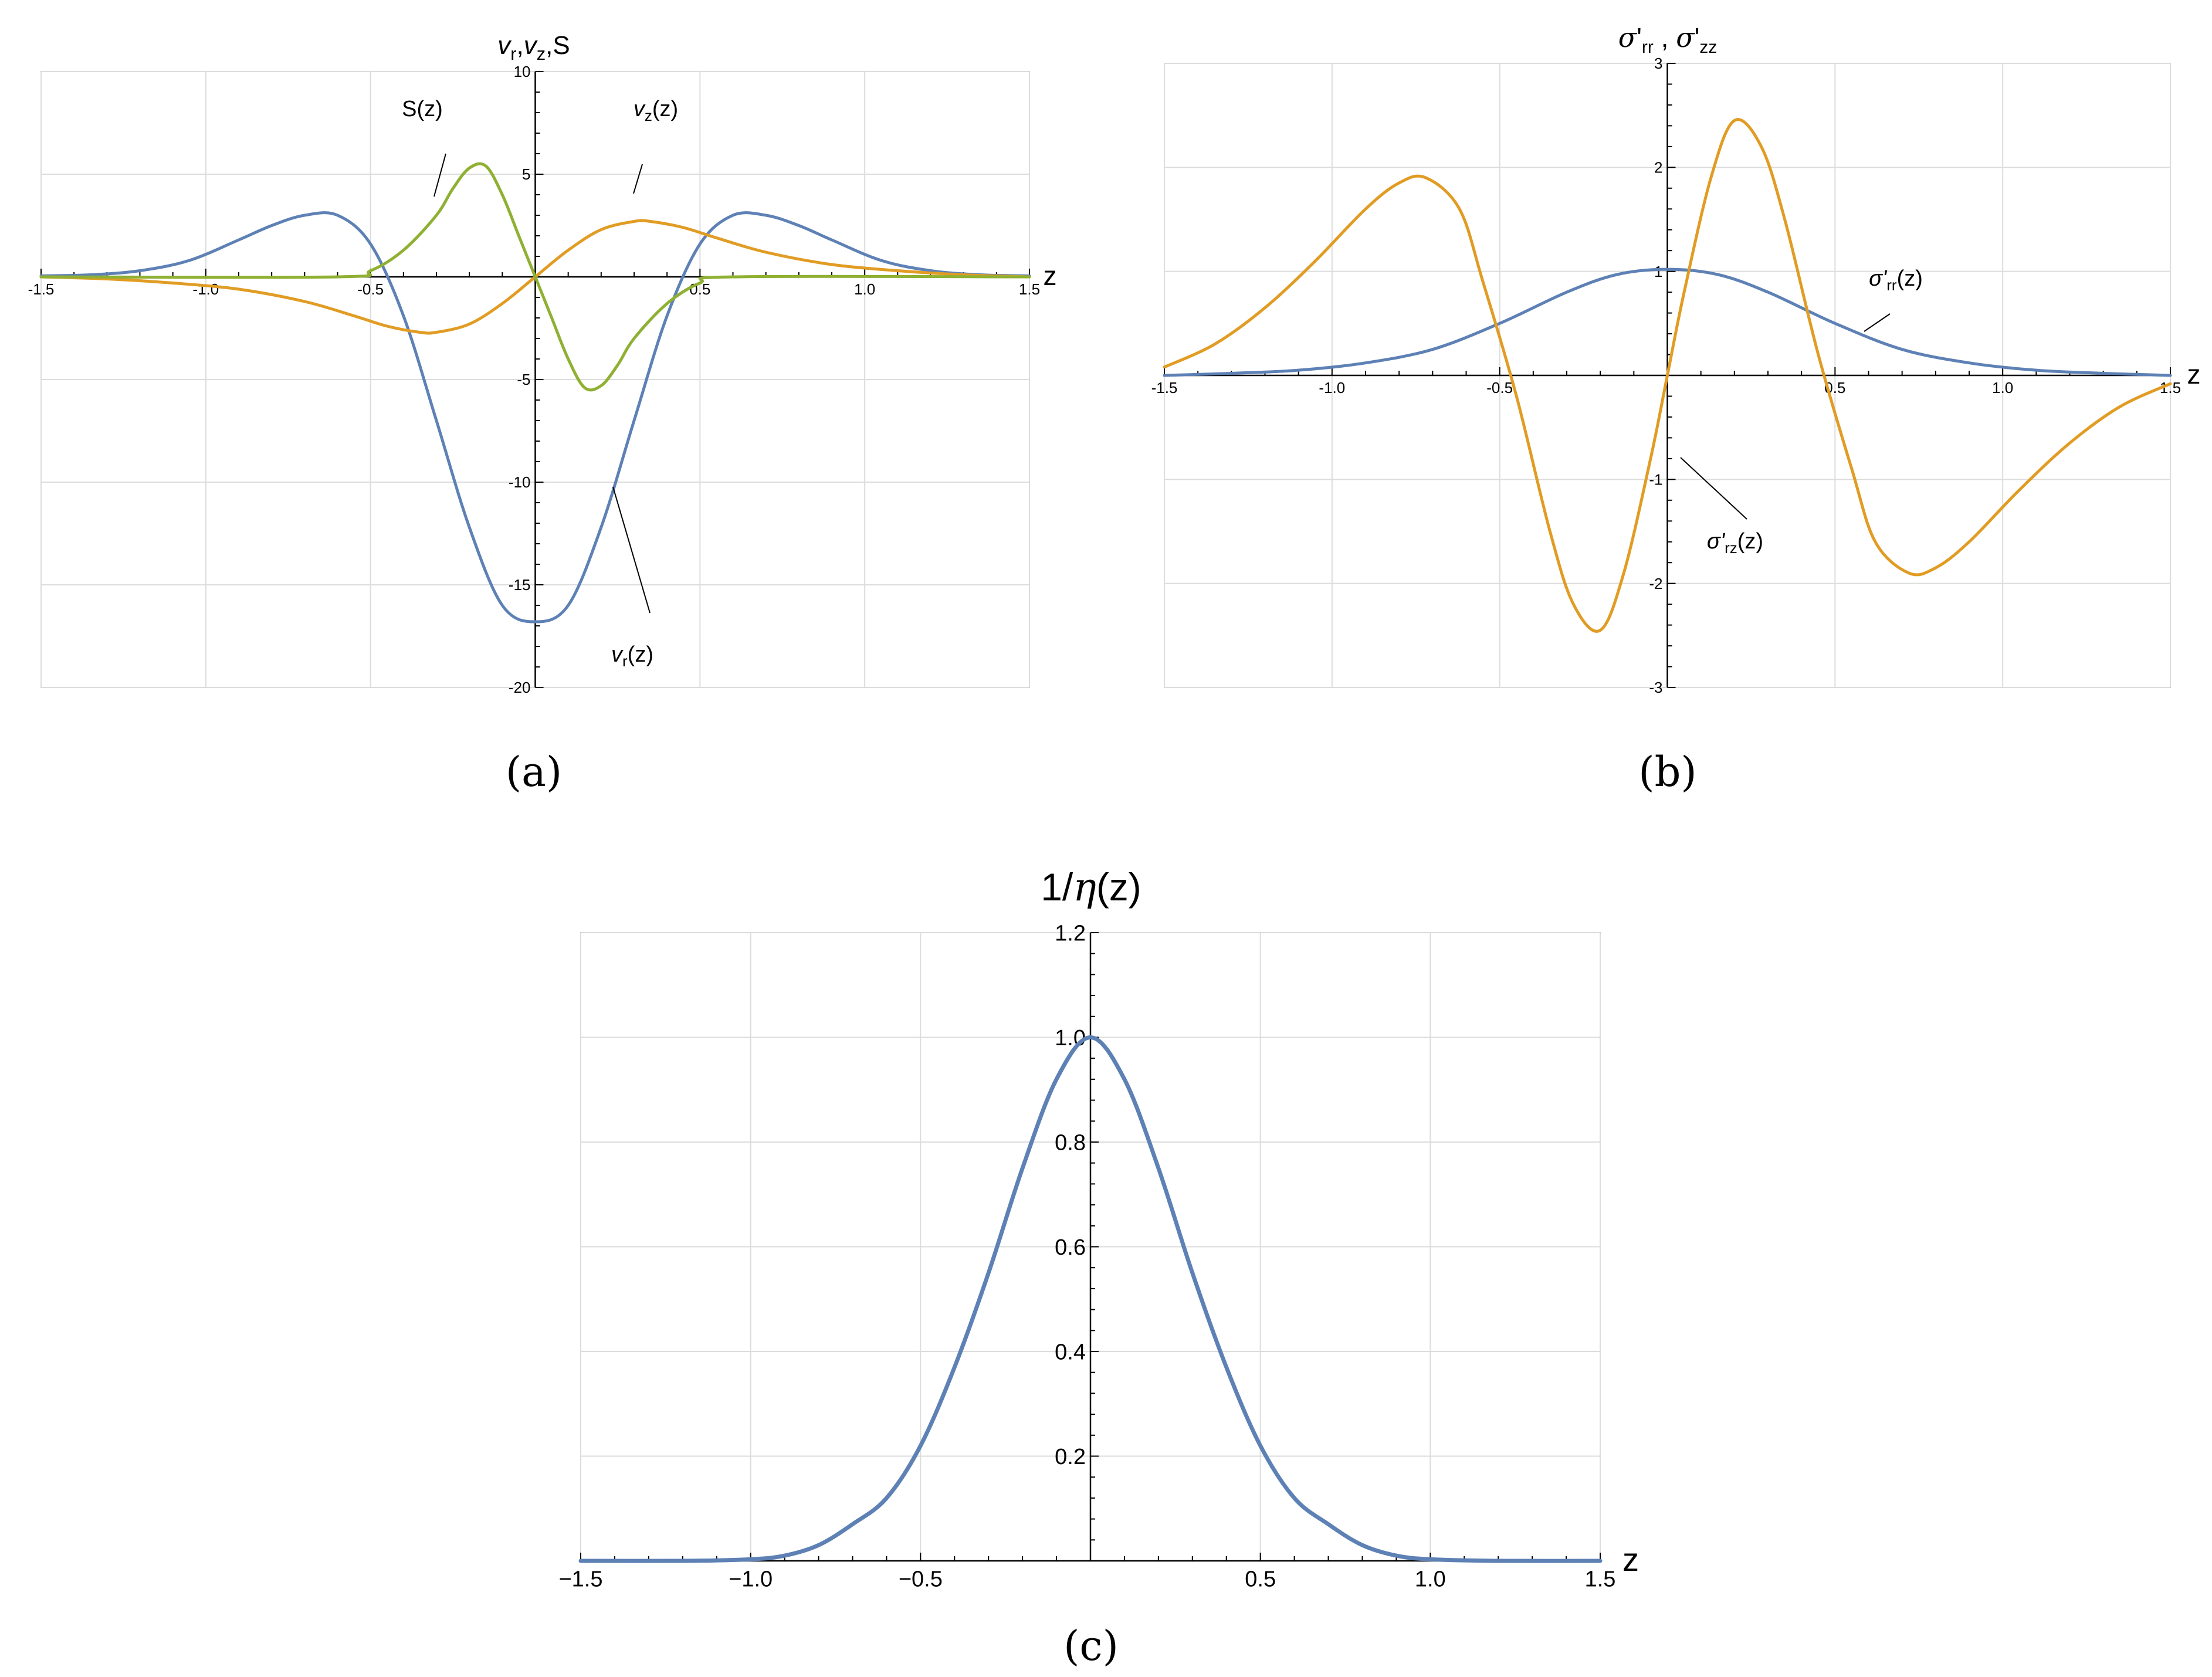  What do you see at coordinates (1260, 1579) in the screenshot?
I see `x-tick-label: 0.5` at bounding box center [1260, 1579].